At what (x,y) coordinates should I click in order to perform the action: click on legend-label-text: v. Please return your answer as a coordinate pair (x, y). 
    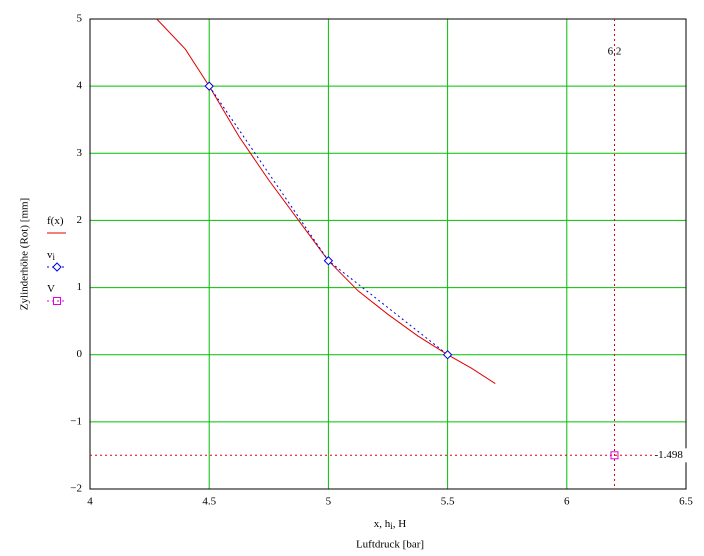
    Looking at the image, I should click on (50, 255).